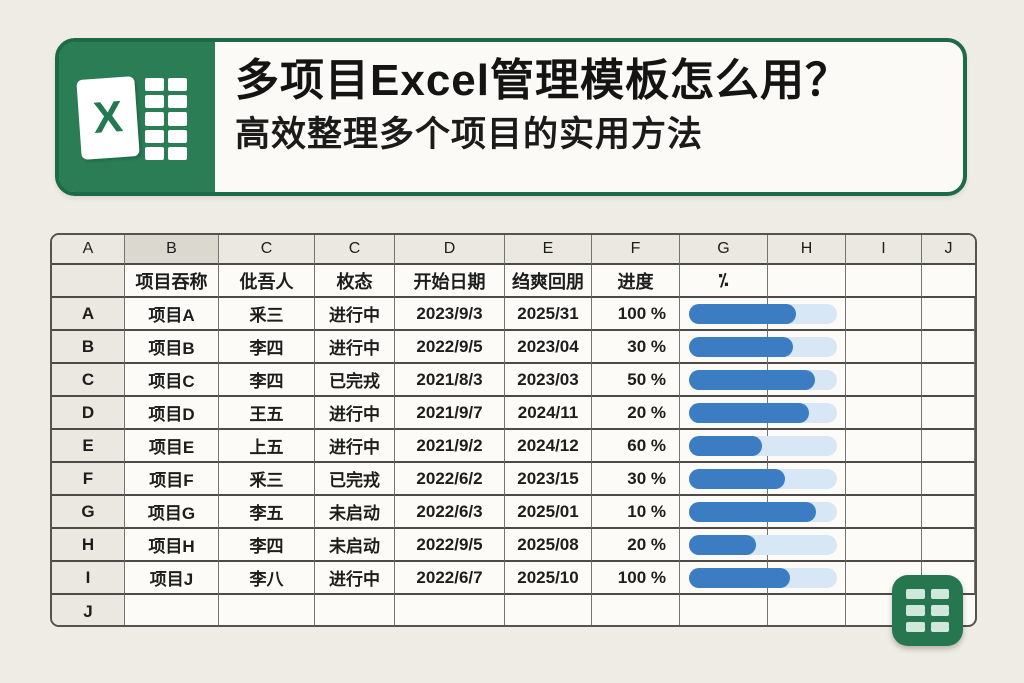 The height and width of the screenshot is (683, 1024). I want to click on cell-start-date: 2022/6/2, so click(450, 479).